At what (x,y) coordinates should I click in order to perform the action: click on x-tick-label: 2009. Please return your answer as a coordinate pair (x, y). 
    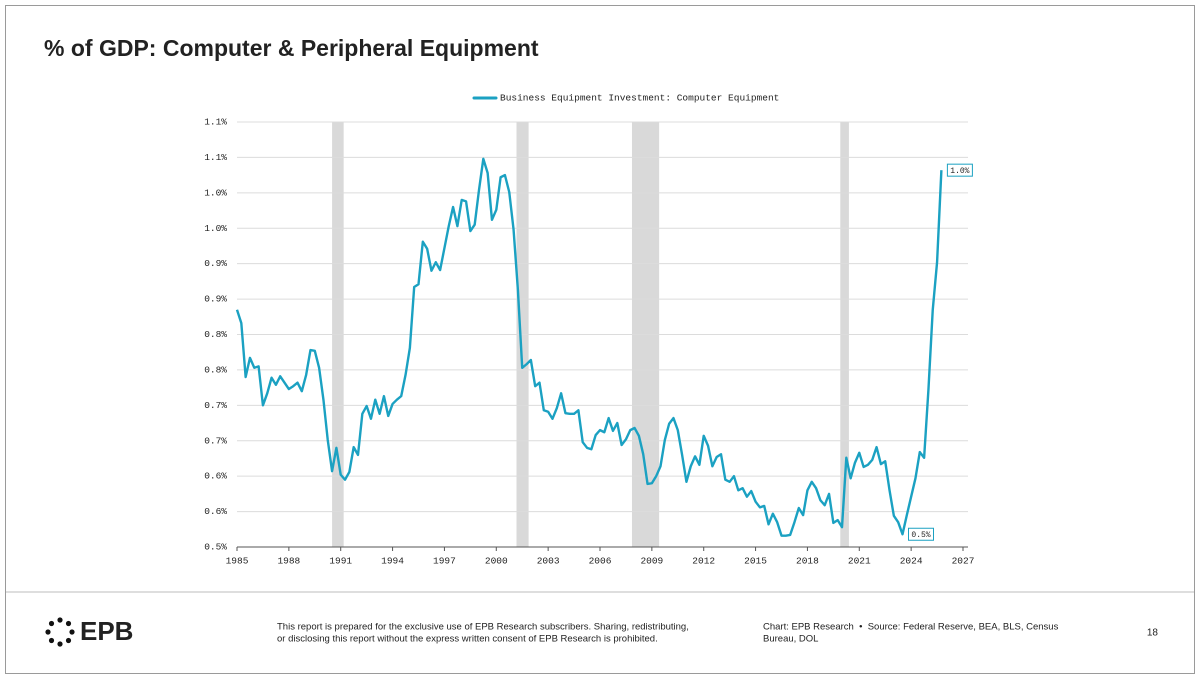
    Looking at the image, I should click on (651, 561).